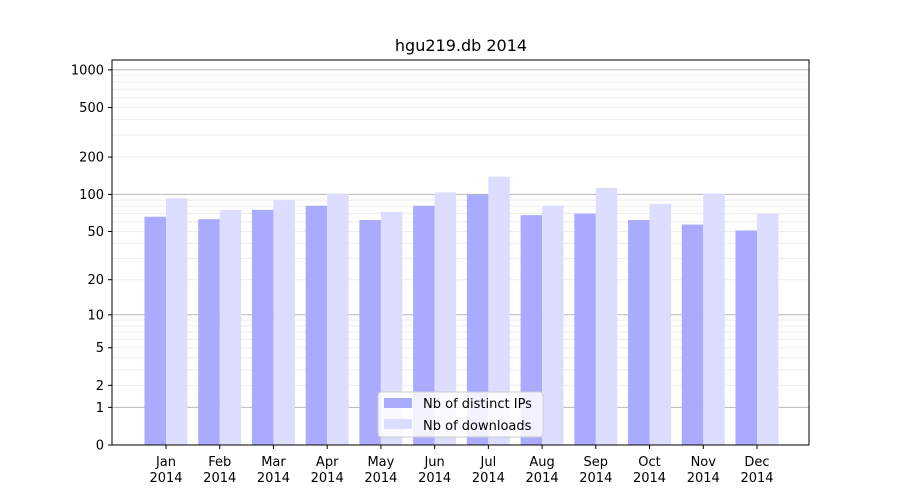 The image size is (900, 500). Describe the element at coordinates (477, 404) in the screenshot. I see `legend-label-distinct-ips: Nb of distinct IPs` at that location.